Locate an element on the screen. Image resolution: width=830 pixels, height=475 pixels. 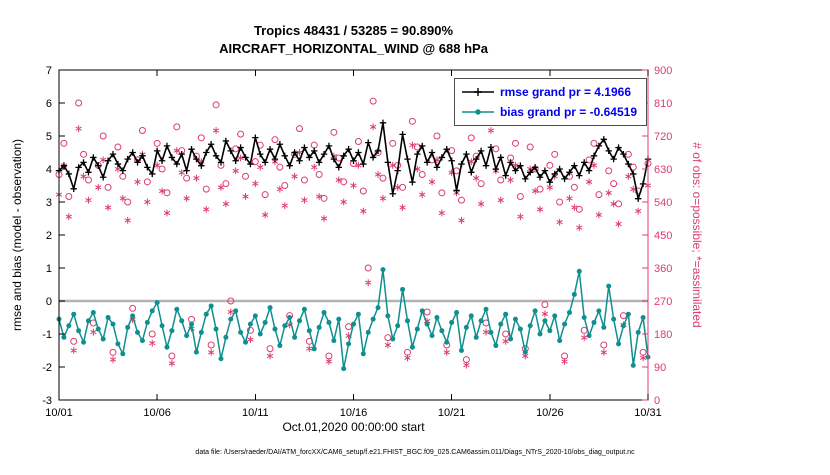
left-tick-label: -3 is located at coordinates (47, 401).